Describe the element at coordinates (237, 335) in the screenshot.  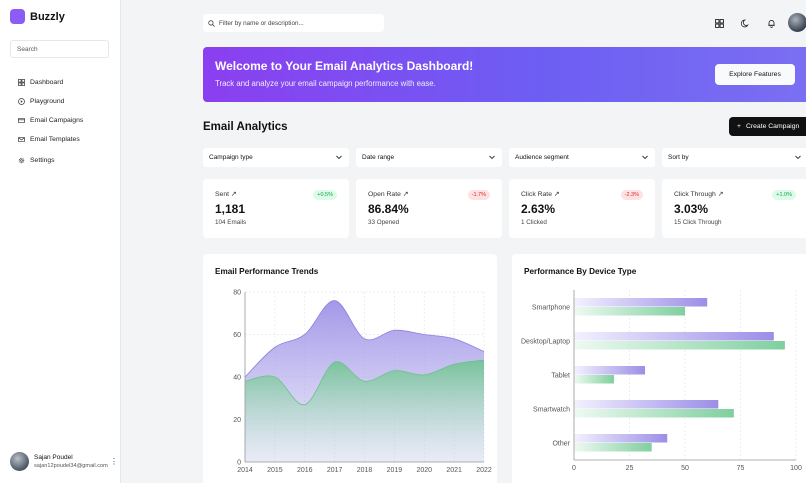
I see `y-tick-label: 60` at that location.